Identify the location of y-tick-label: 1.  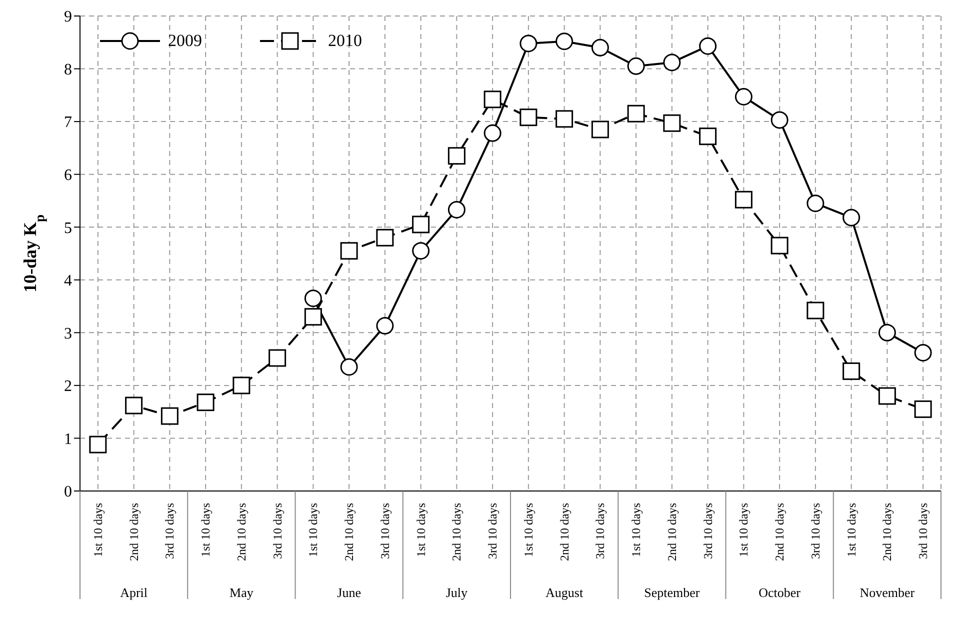
(68, 439).